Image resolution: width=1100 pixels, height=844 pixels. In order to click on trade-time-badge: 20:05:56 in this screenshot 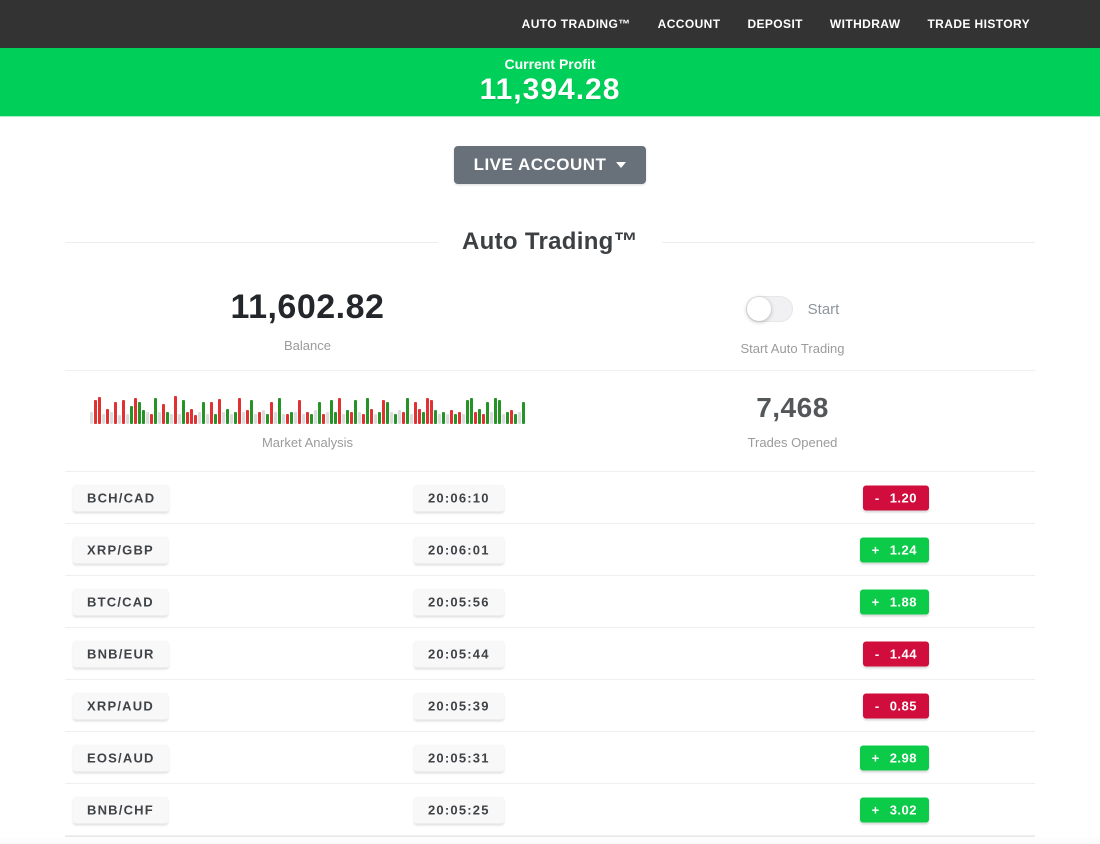, I will do `click(459, 601)`.